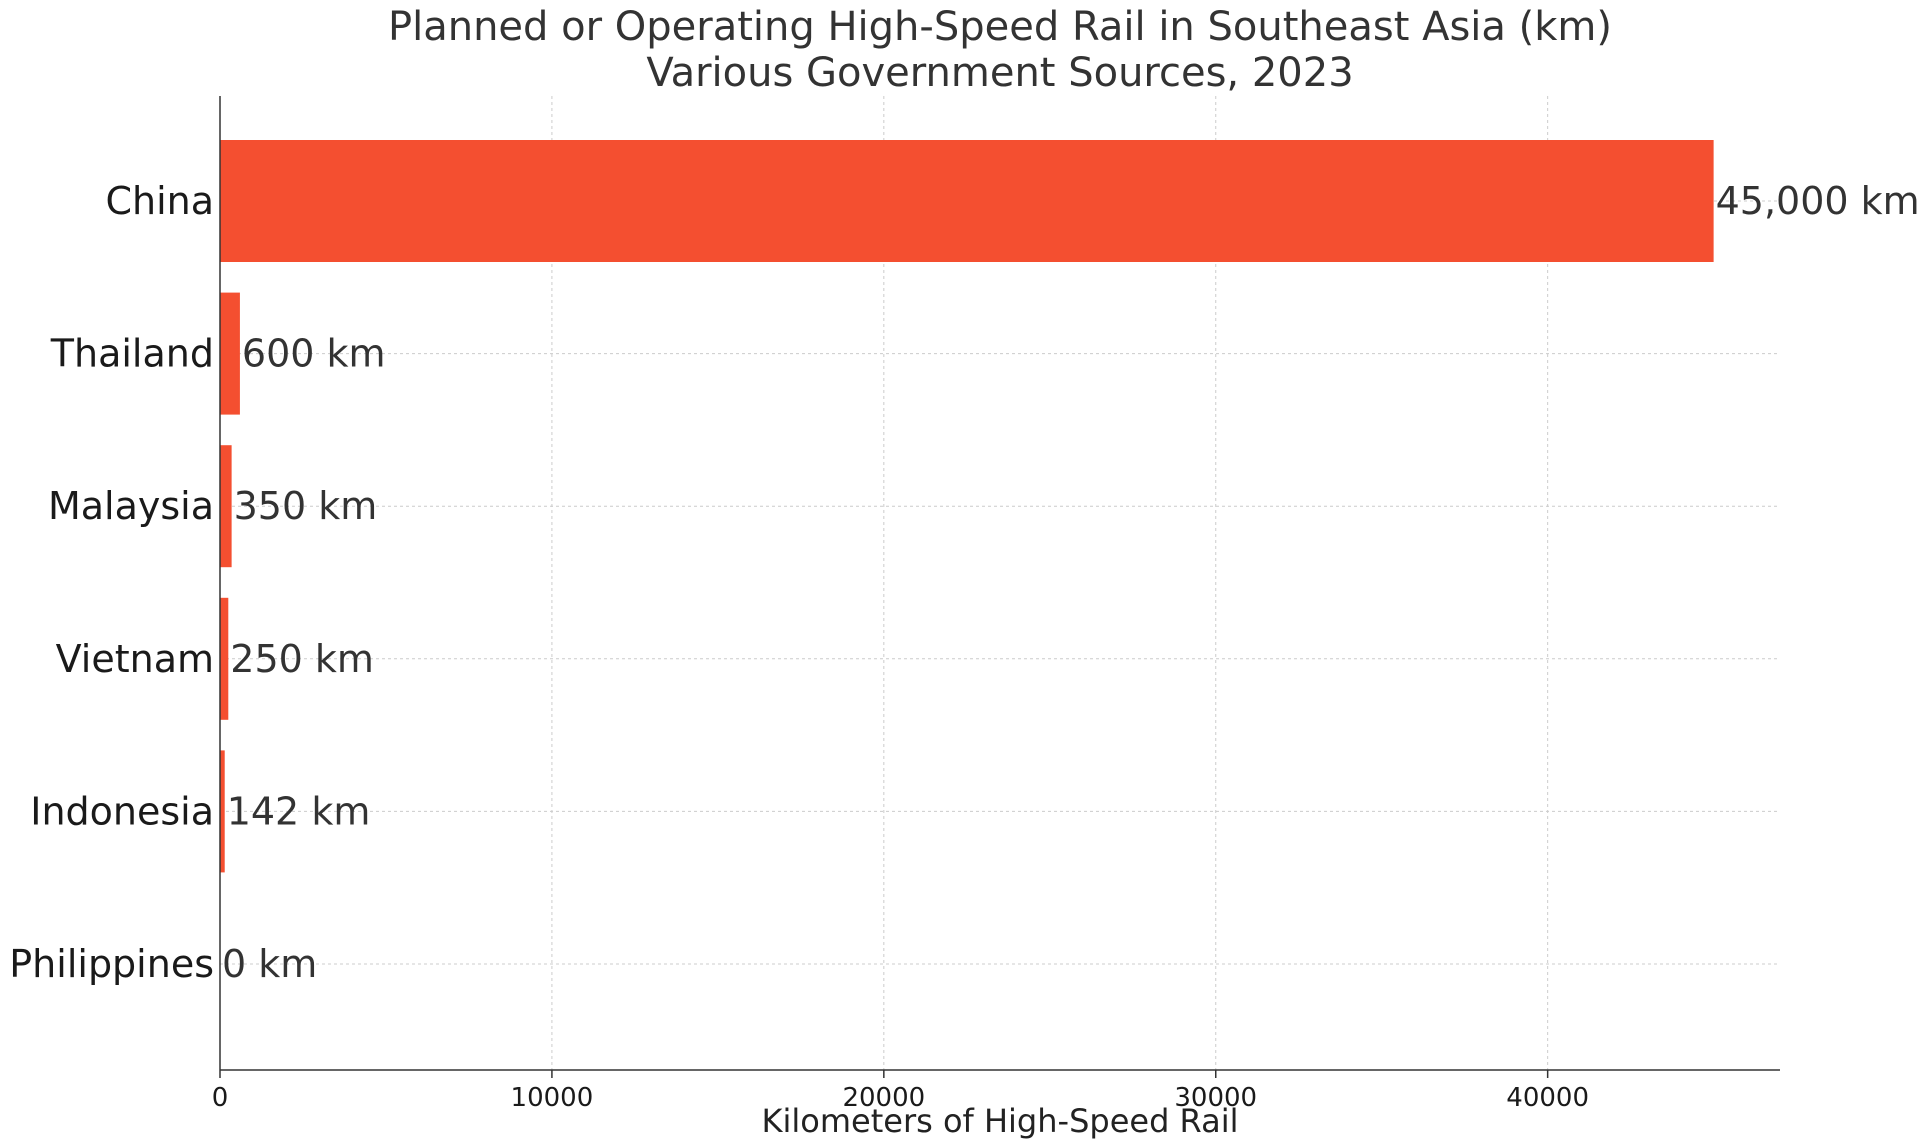 The height and width of the screenshot is (1142, 1920). I want to click on category-label: Indonesia, so click(122, 811).